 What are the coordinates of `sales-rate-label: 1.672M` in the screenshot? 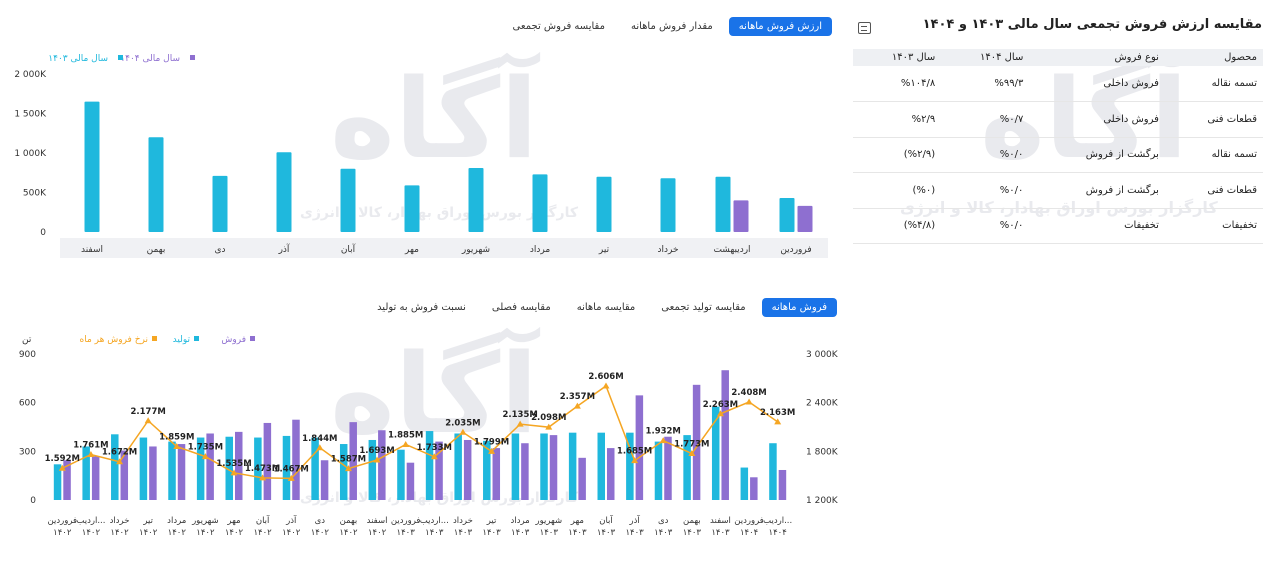 It's located at (119, 453).